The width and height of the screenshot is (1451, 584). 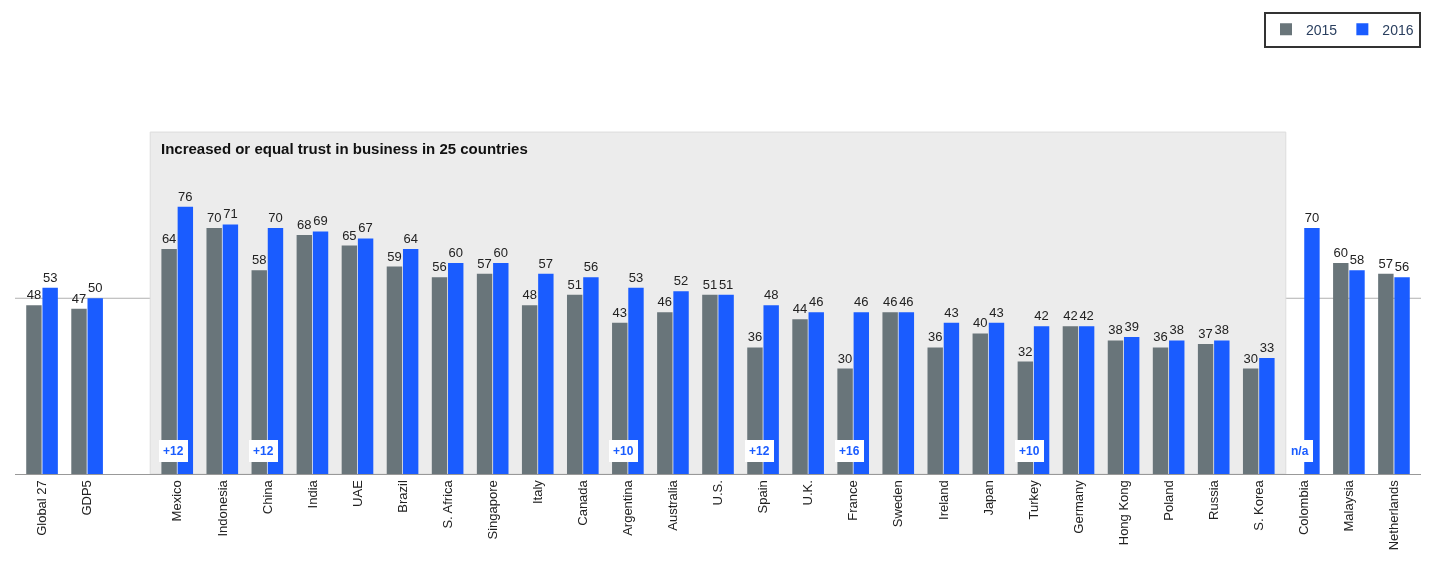 What do you see at coordinates (583, 502) in the screenshot?
I see `x-tick-label: Canada` at bounding box center [583, 502].